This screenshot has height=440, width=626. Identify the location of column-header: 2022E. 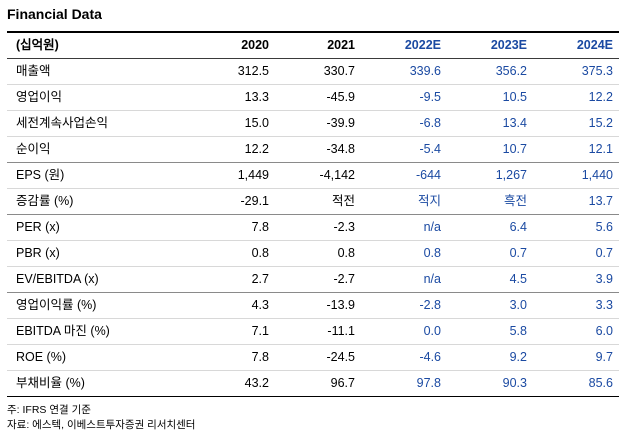
(404, 45).